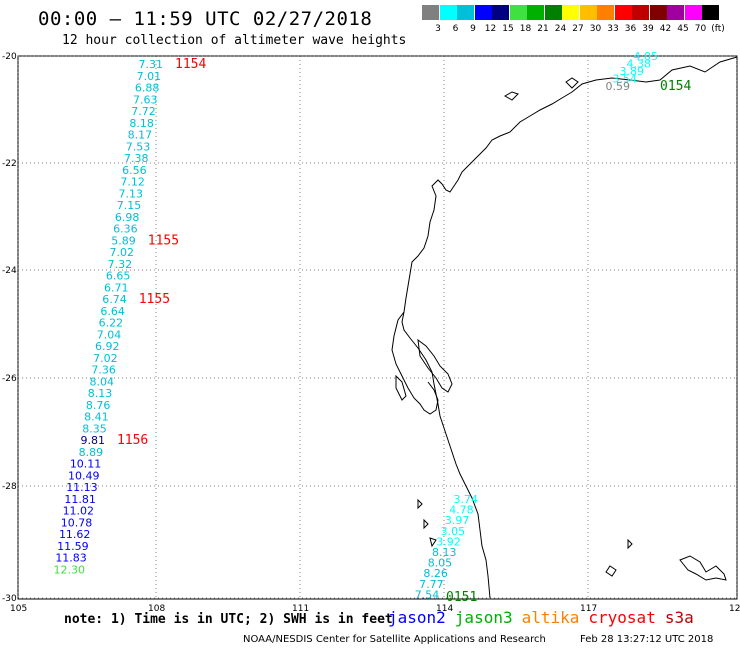 Image resolution: width=740 pixels, height=650 pixels. What do you see at coordinates (639, 64) in the screenshot?
I see `wave-height-value: 4.38` at bounding box center [639, 64].